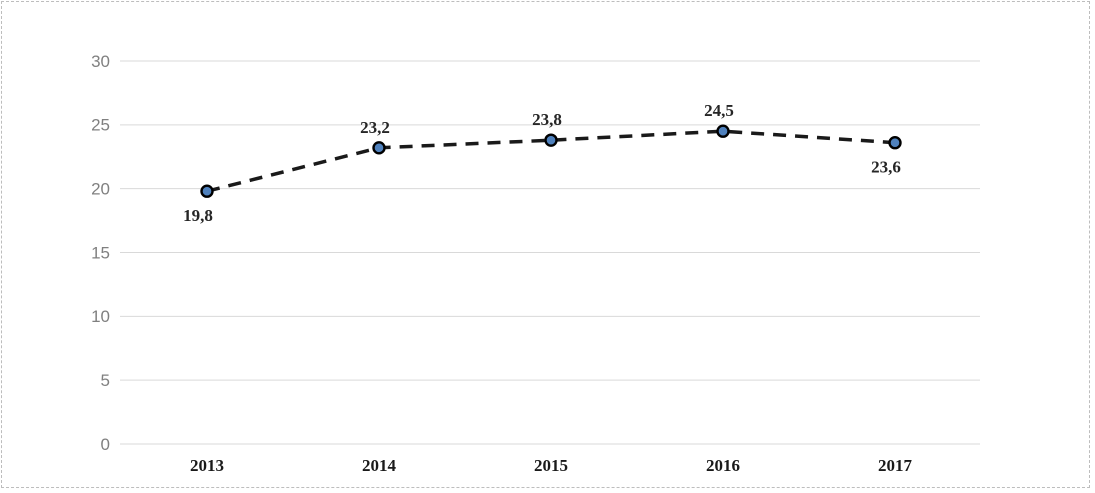  Describe the element at coordinates (105, 380) in the screenshot. I see `y-axis-tick-label-5: 5` at that location.